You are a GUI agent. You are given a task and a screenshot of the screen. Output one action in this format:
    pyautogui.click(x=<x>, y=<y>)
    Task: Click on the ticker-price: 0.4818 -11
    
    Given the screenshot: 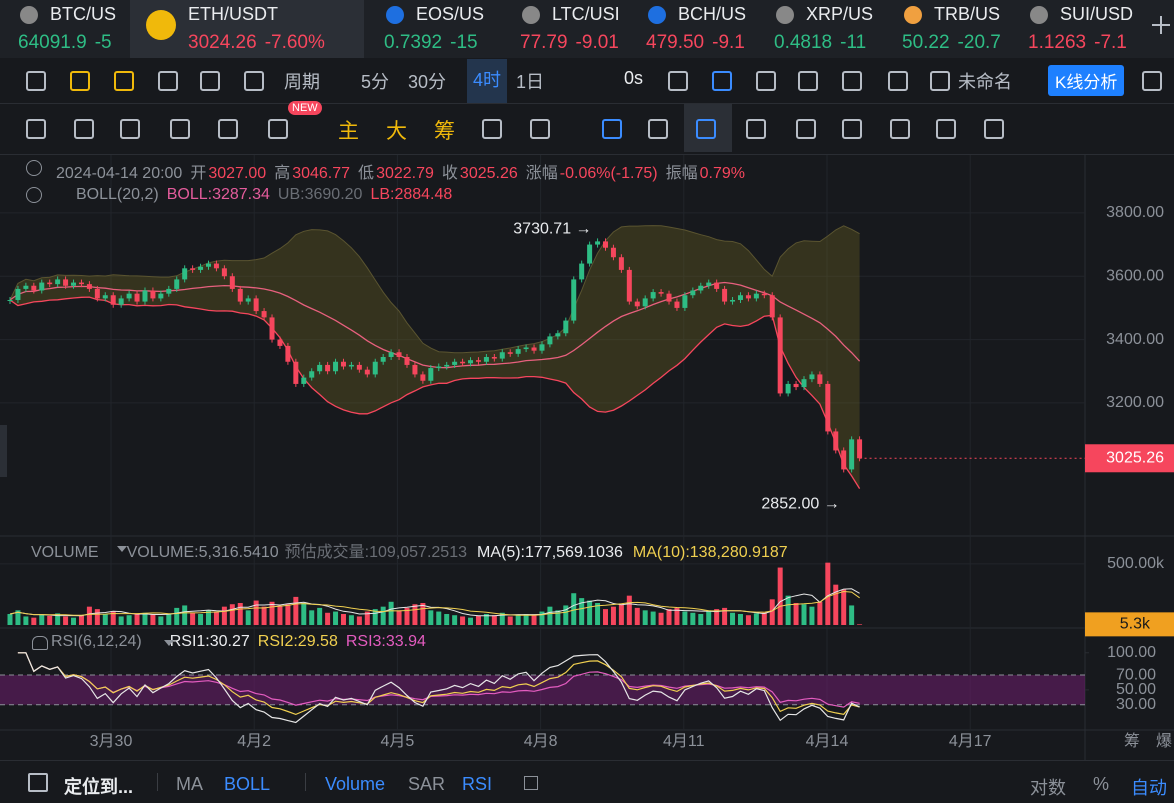 What is the action you would take?
    pyautogui.click(x=820, y=43)
    